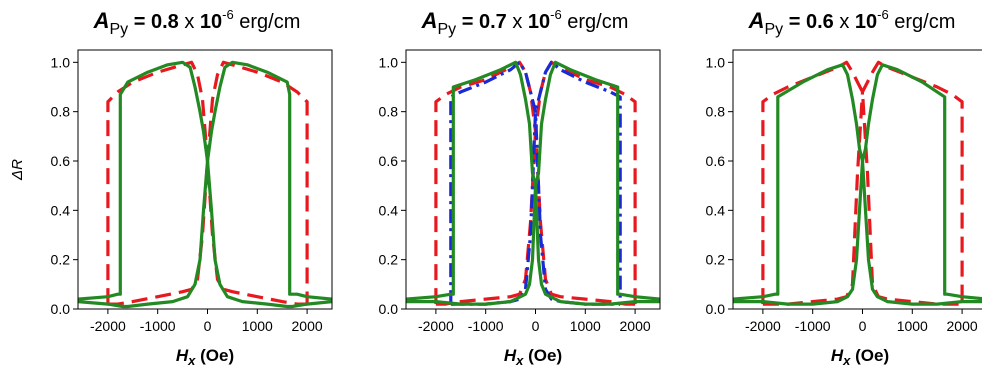  I want to click on y-axis-label: ΔR, so click(17, 170).